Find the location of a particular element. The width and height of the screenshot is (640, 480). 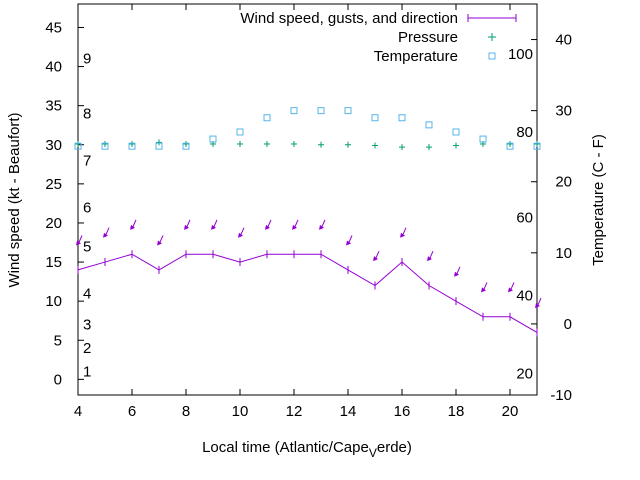

fahrenheit-label: 60 is located at coordinates (524, 217).